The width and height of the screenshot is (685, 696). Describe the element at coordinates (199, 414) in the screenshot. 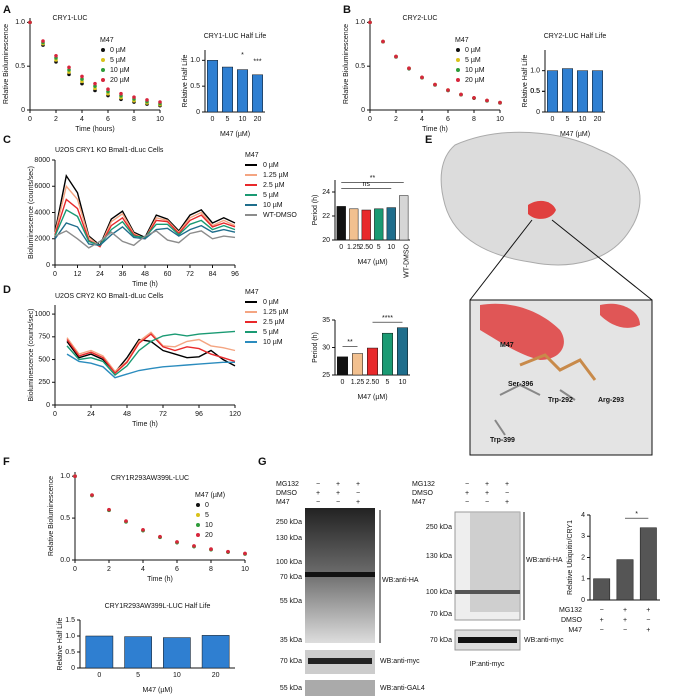

I see `x-tick-label: 96` at that location.